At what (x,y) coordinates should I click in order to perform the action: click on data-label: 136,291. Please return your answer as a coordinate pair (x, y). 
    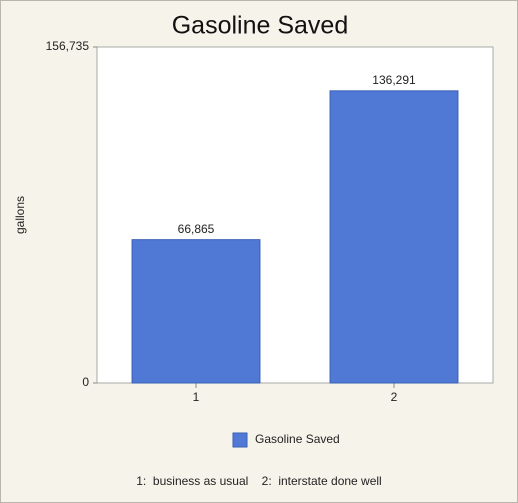
    Looking at the image, I should click on (394, 80).